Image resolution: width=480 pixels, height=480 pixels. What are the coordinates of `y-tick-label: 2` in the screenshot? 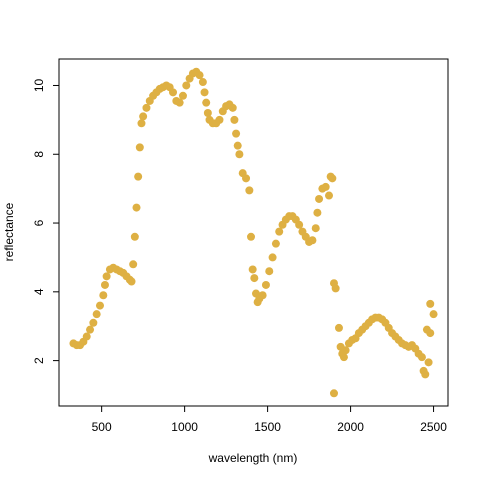 It's located at (39, 360).